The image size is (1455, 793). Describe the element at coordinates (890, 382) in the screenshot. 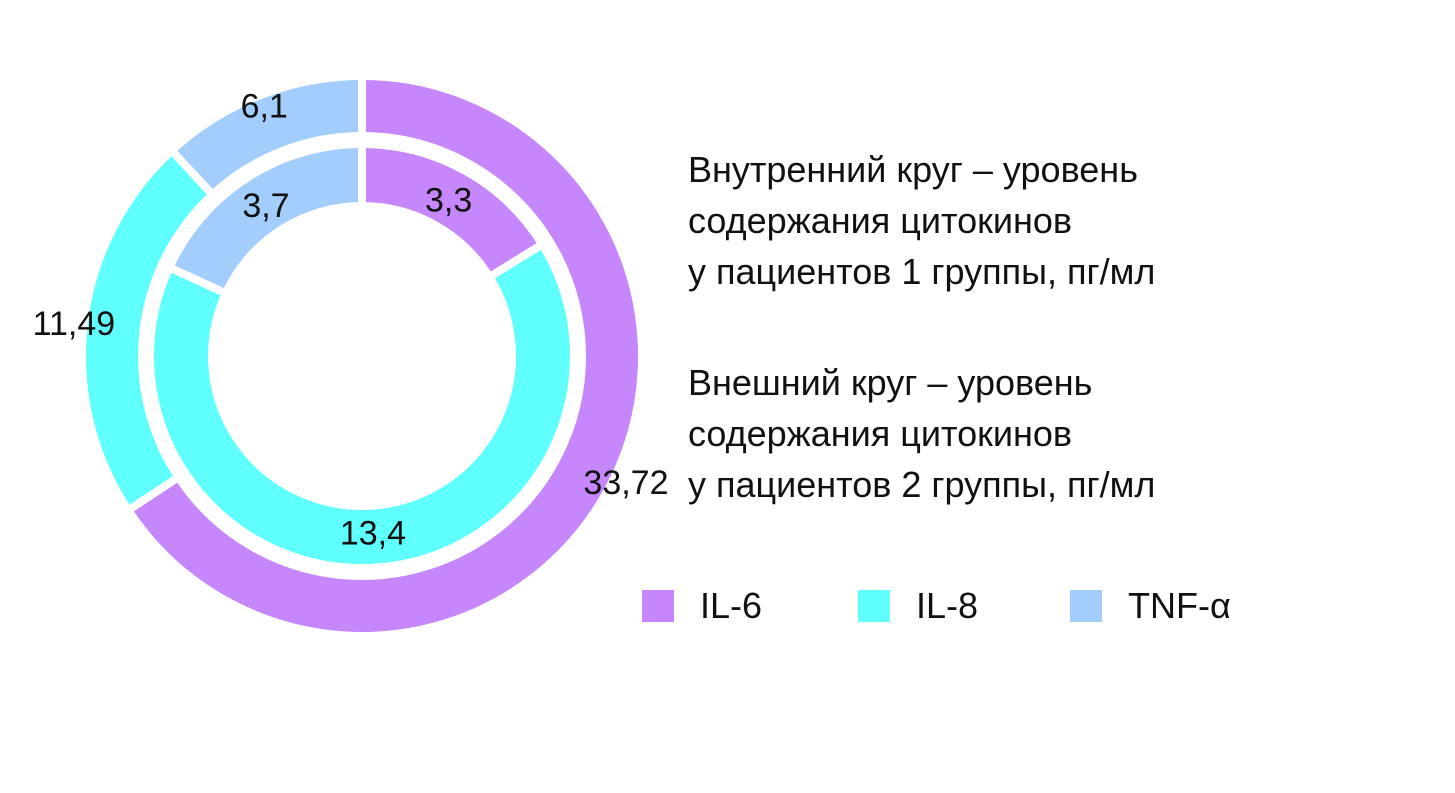

I see `outer-caption-line-1: Внешний круг – уровень` at that location.